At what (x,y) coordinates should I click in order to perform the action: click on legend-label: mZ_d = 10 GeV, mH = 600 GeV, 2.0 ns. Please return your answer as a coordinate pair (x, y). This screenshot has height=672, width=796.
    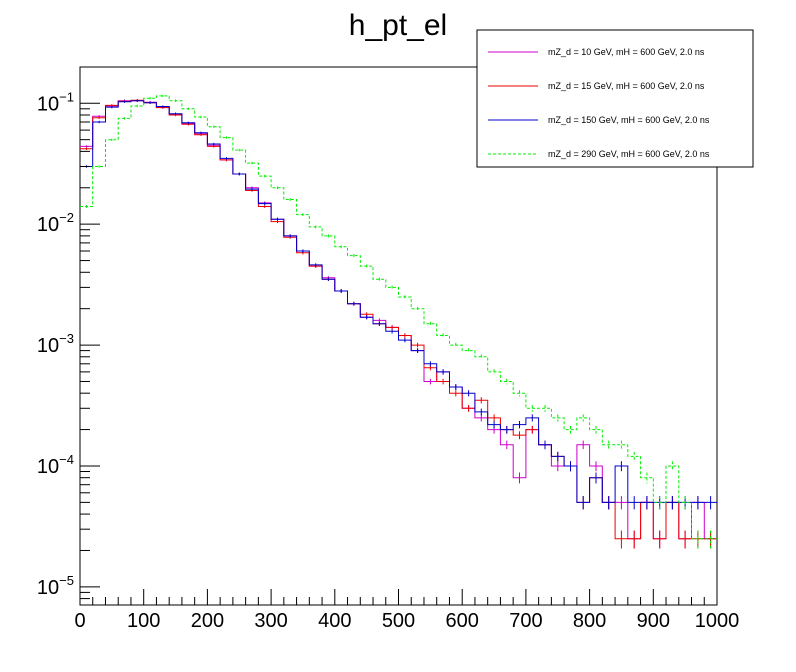
    Looking at the image, I should click on (626, 52).